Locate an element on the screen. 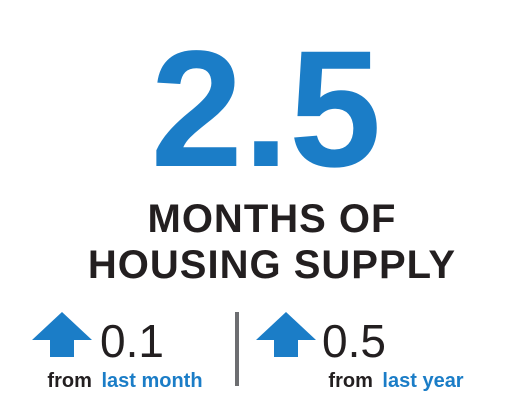  headline-label: HOUSING SUPPLY is located at coordinates (272, 265).